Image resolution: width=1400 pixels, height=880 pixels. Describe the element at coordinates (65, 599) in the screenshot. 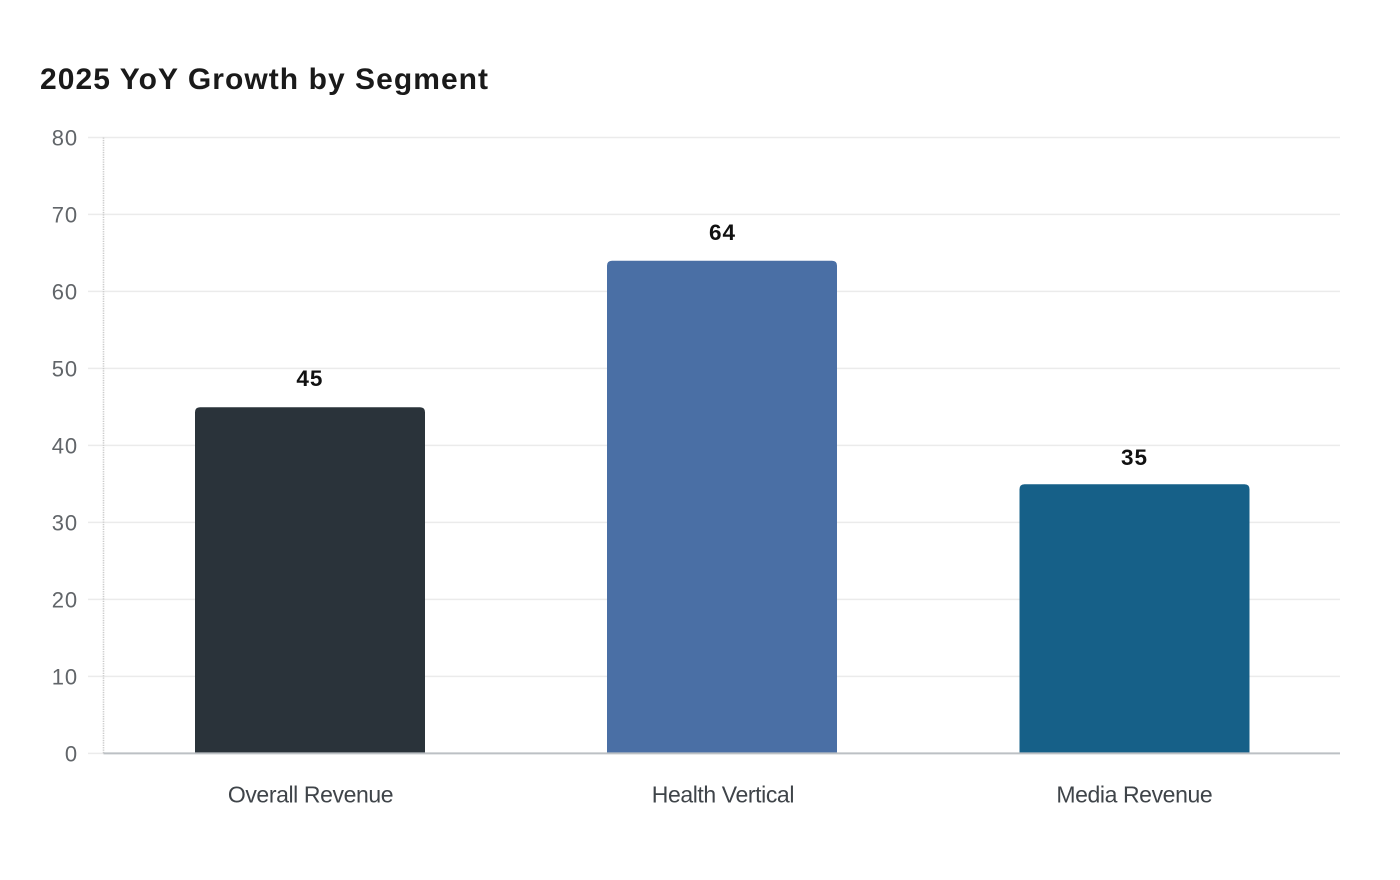

I see `svg-text: 20` at that location.